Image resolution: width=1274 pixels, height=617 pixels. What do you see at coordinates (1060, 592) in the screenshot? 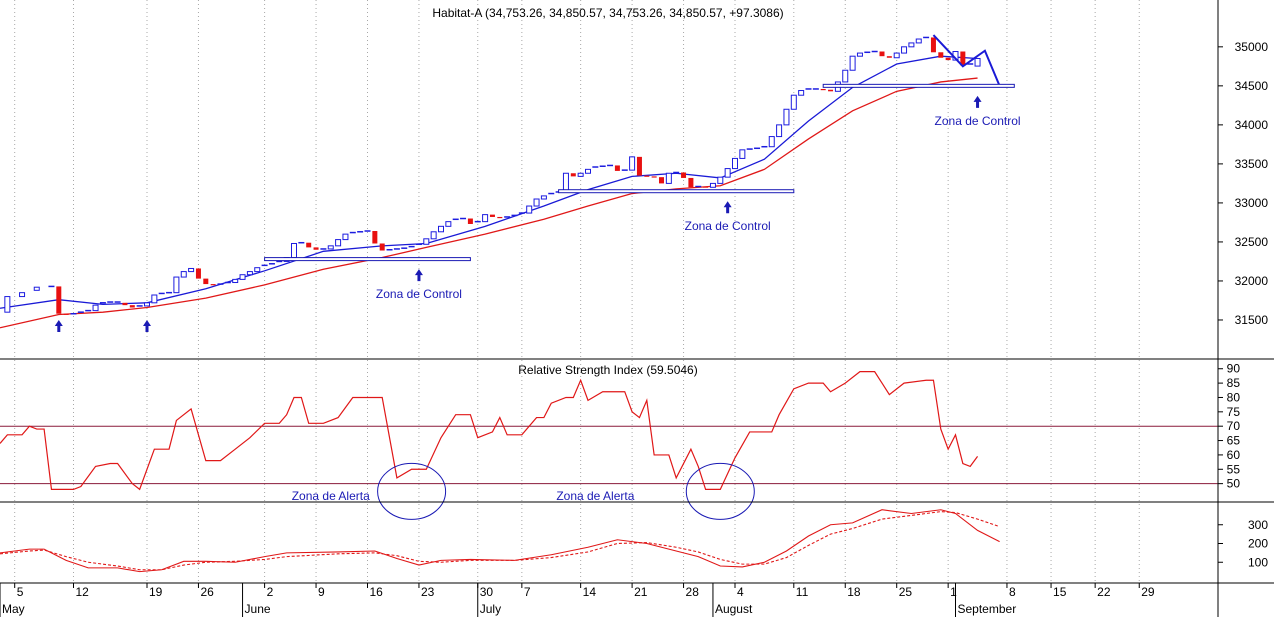
I see `x-tick-label: 15` at bounding box center [1060, 592].